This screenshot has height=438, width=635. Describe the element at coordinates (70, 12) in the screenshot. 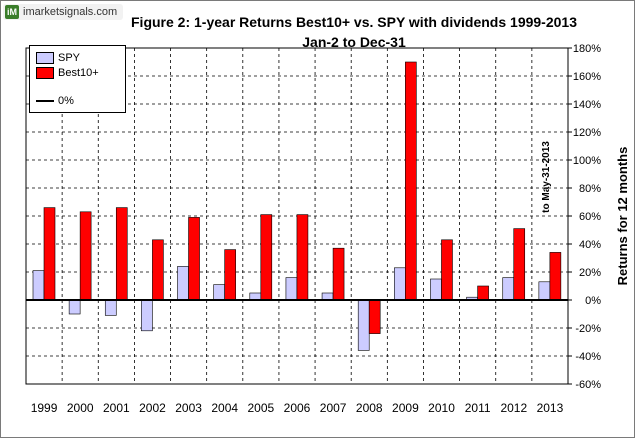

I see `logo-text: imarketsignals.com` at that location.